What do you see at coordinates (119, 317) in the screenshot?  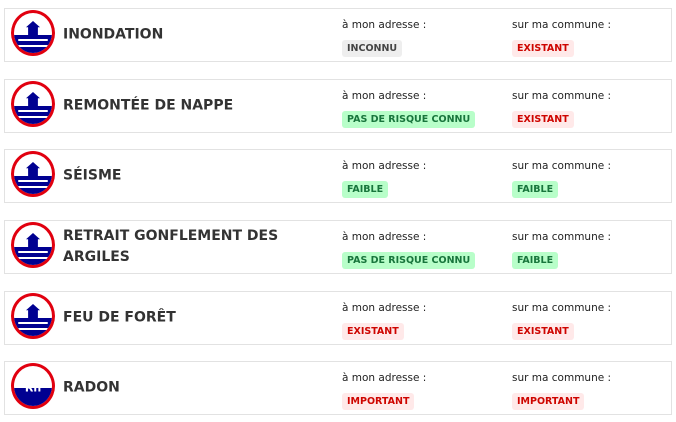 I see `risk-title: FEU DE FORÊT` at bounding box center [119, 317].